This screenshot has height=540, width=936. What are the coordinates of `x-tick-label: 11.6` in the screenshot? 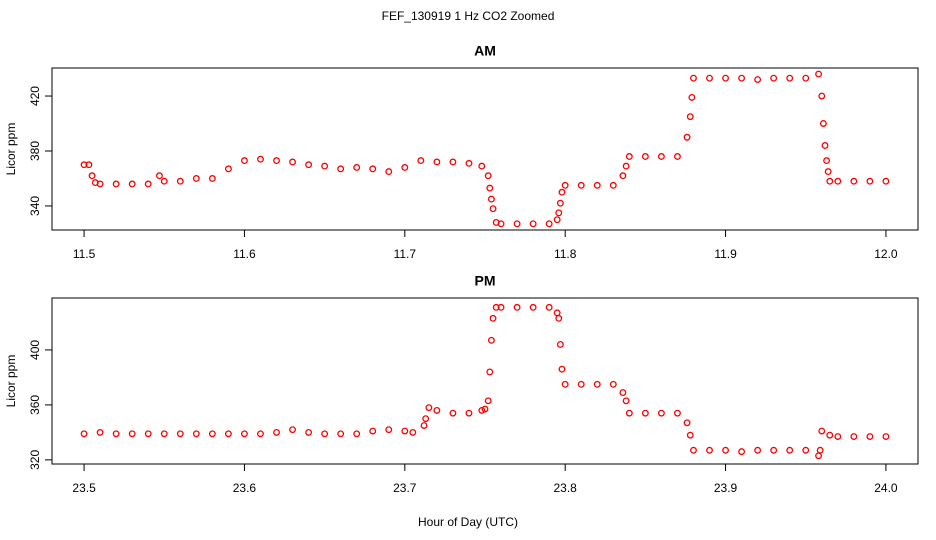 It's located at (244, 254).